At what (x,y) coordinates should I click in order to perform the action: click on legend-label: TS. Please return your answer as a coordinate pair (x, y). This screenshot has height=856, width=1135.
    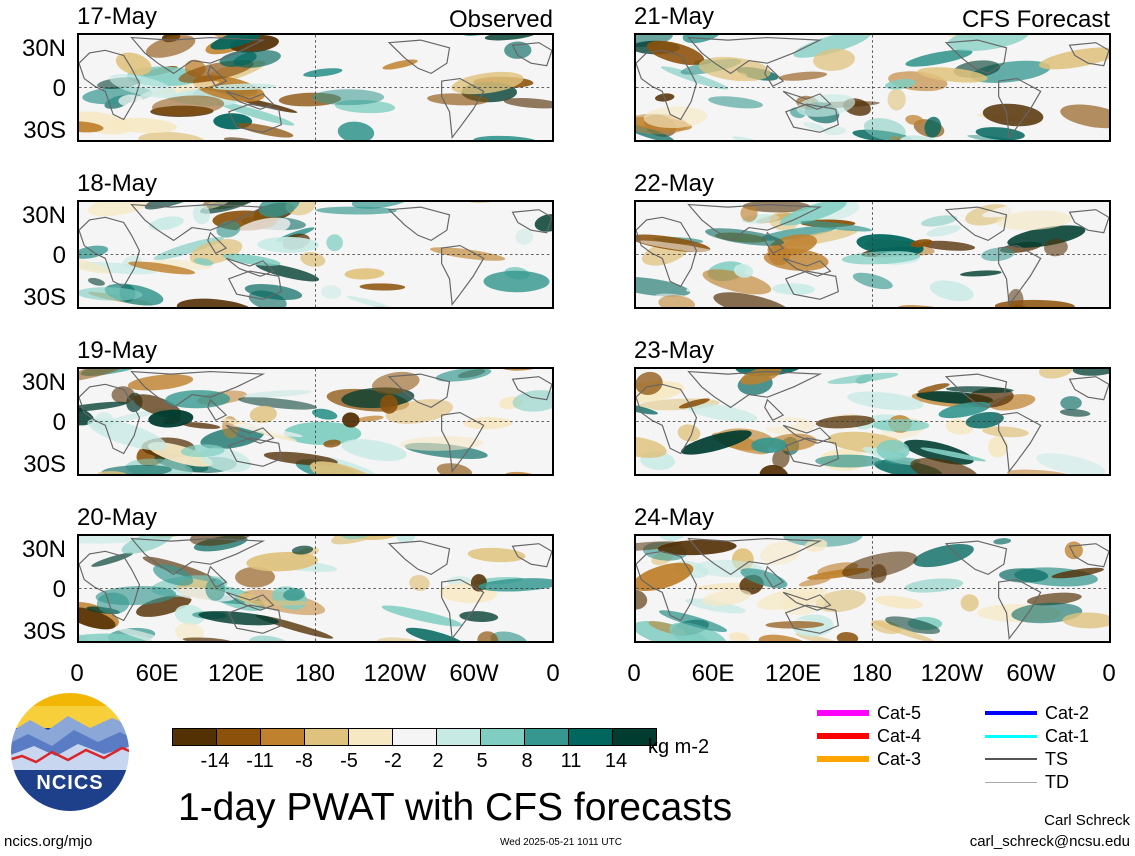
    Looking at the image, I should click on (1057, 759).